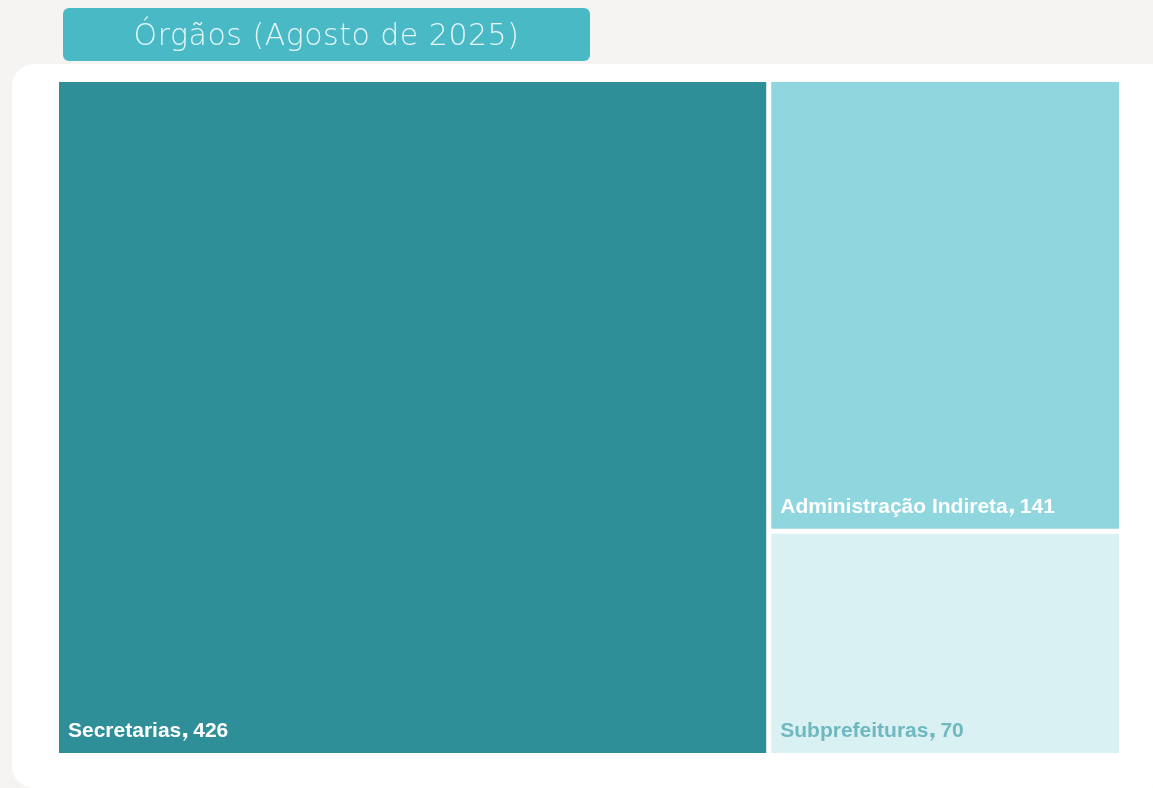  Describe the element at coordinates (1037, 505) in the screenshot. I see `data-label: 141` at that location.